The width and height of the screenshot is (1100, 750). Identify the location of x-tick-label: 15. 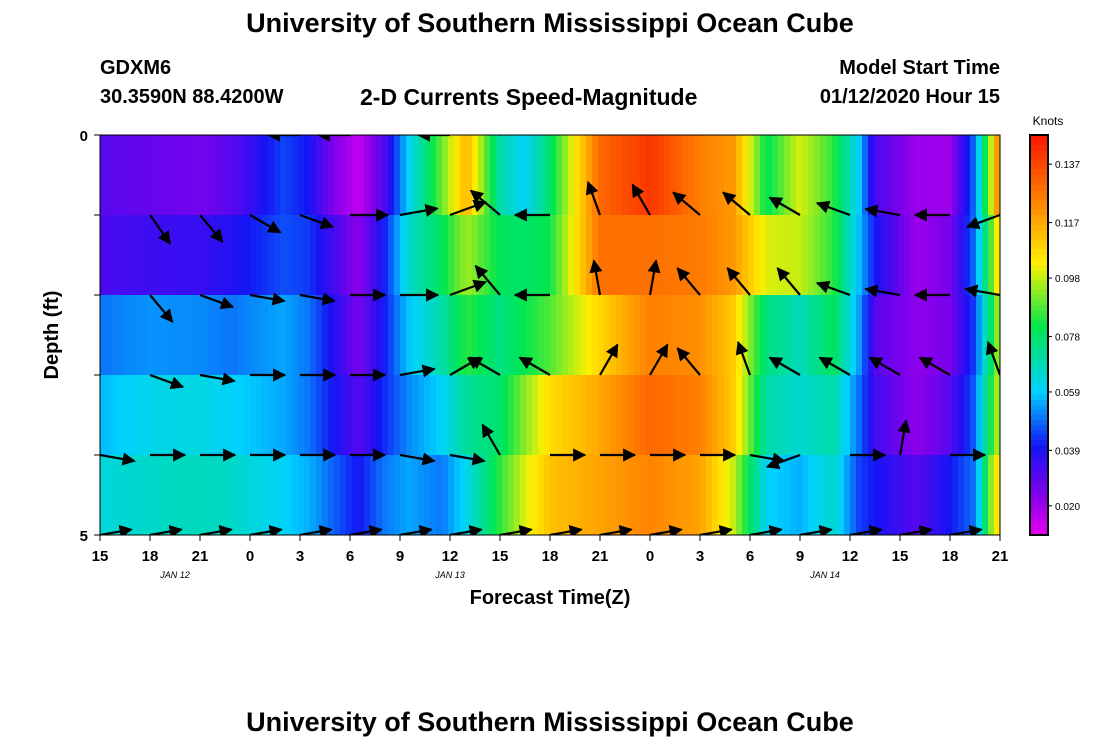
(900, 556).